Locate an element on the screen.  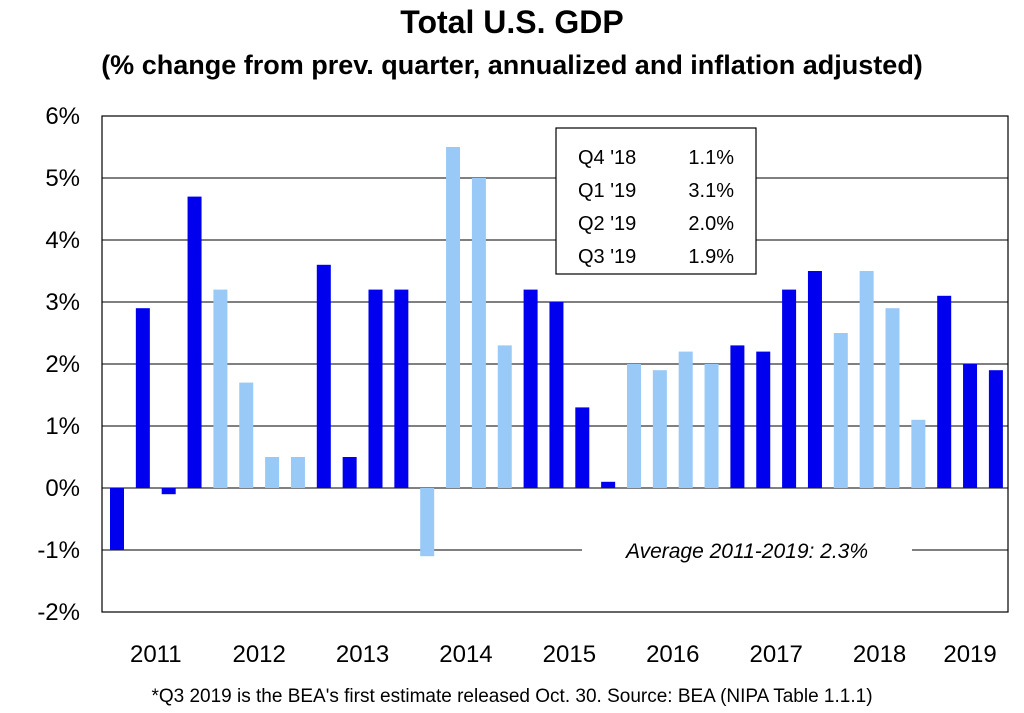
y-tick-label: 6% is located at coordinates (62, 116).